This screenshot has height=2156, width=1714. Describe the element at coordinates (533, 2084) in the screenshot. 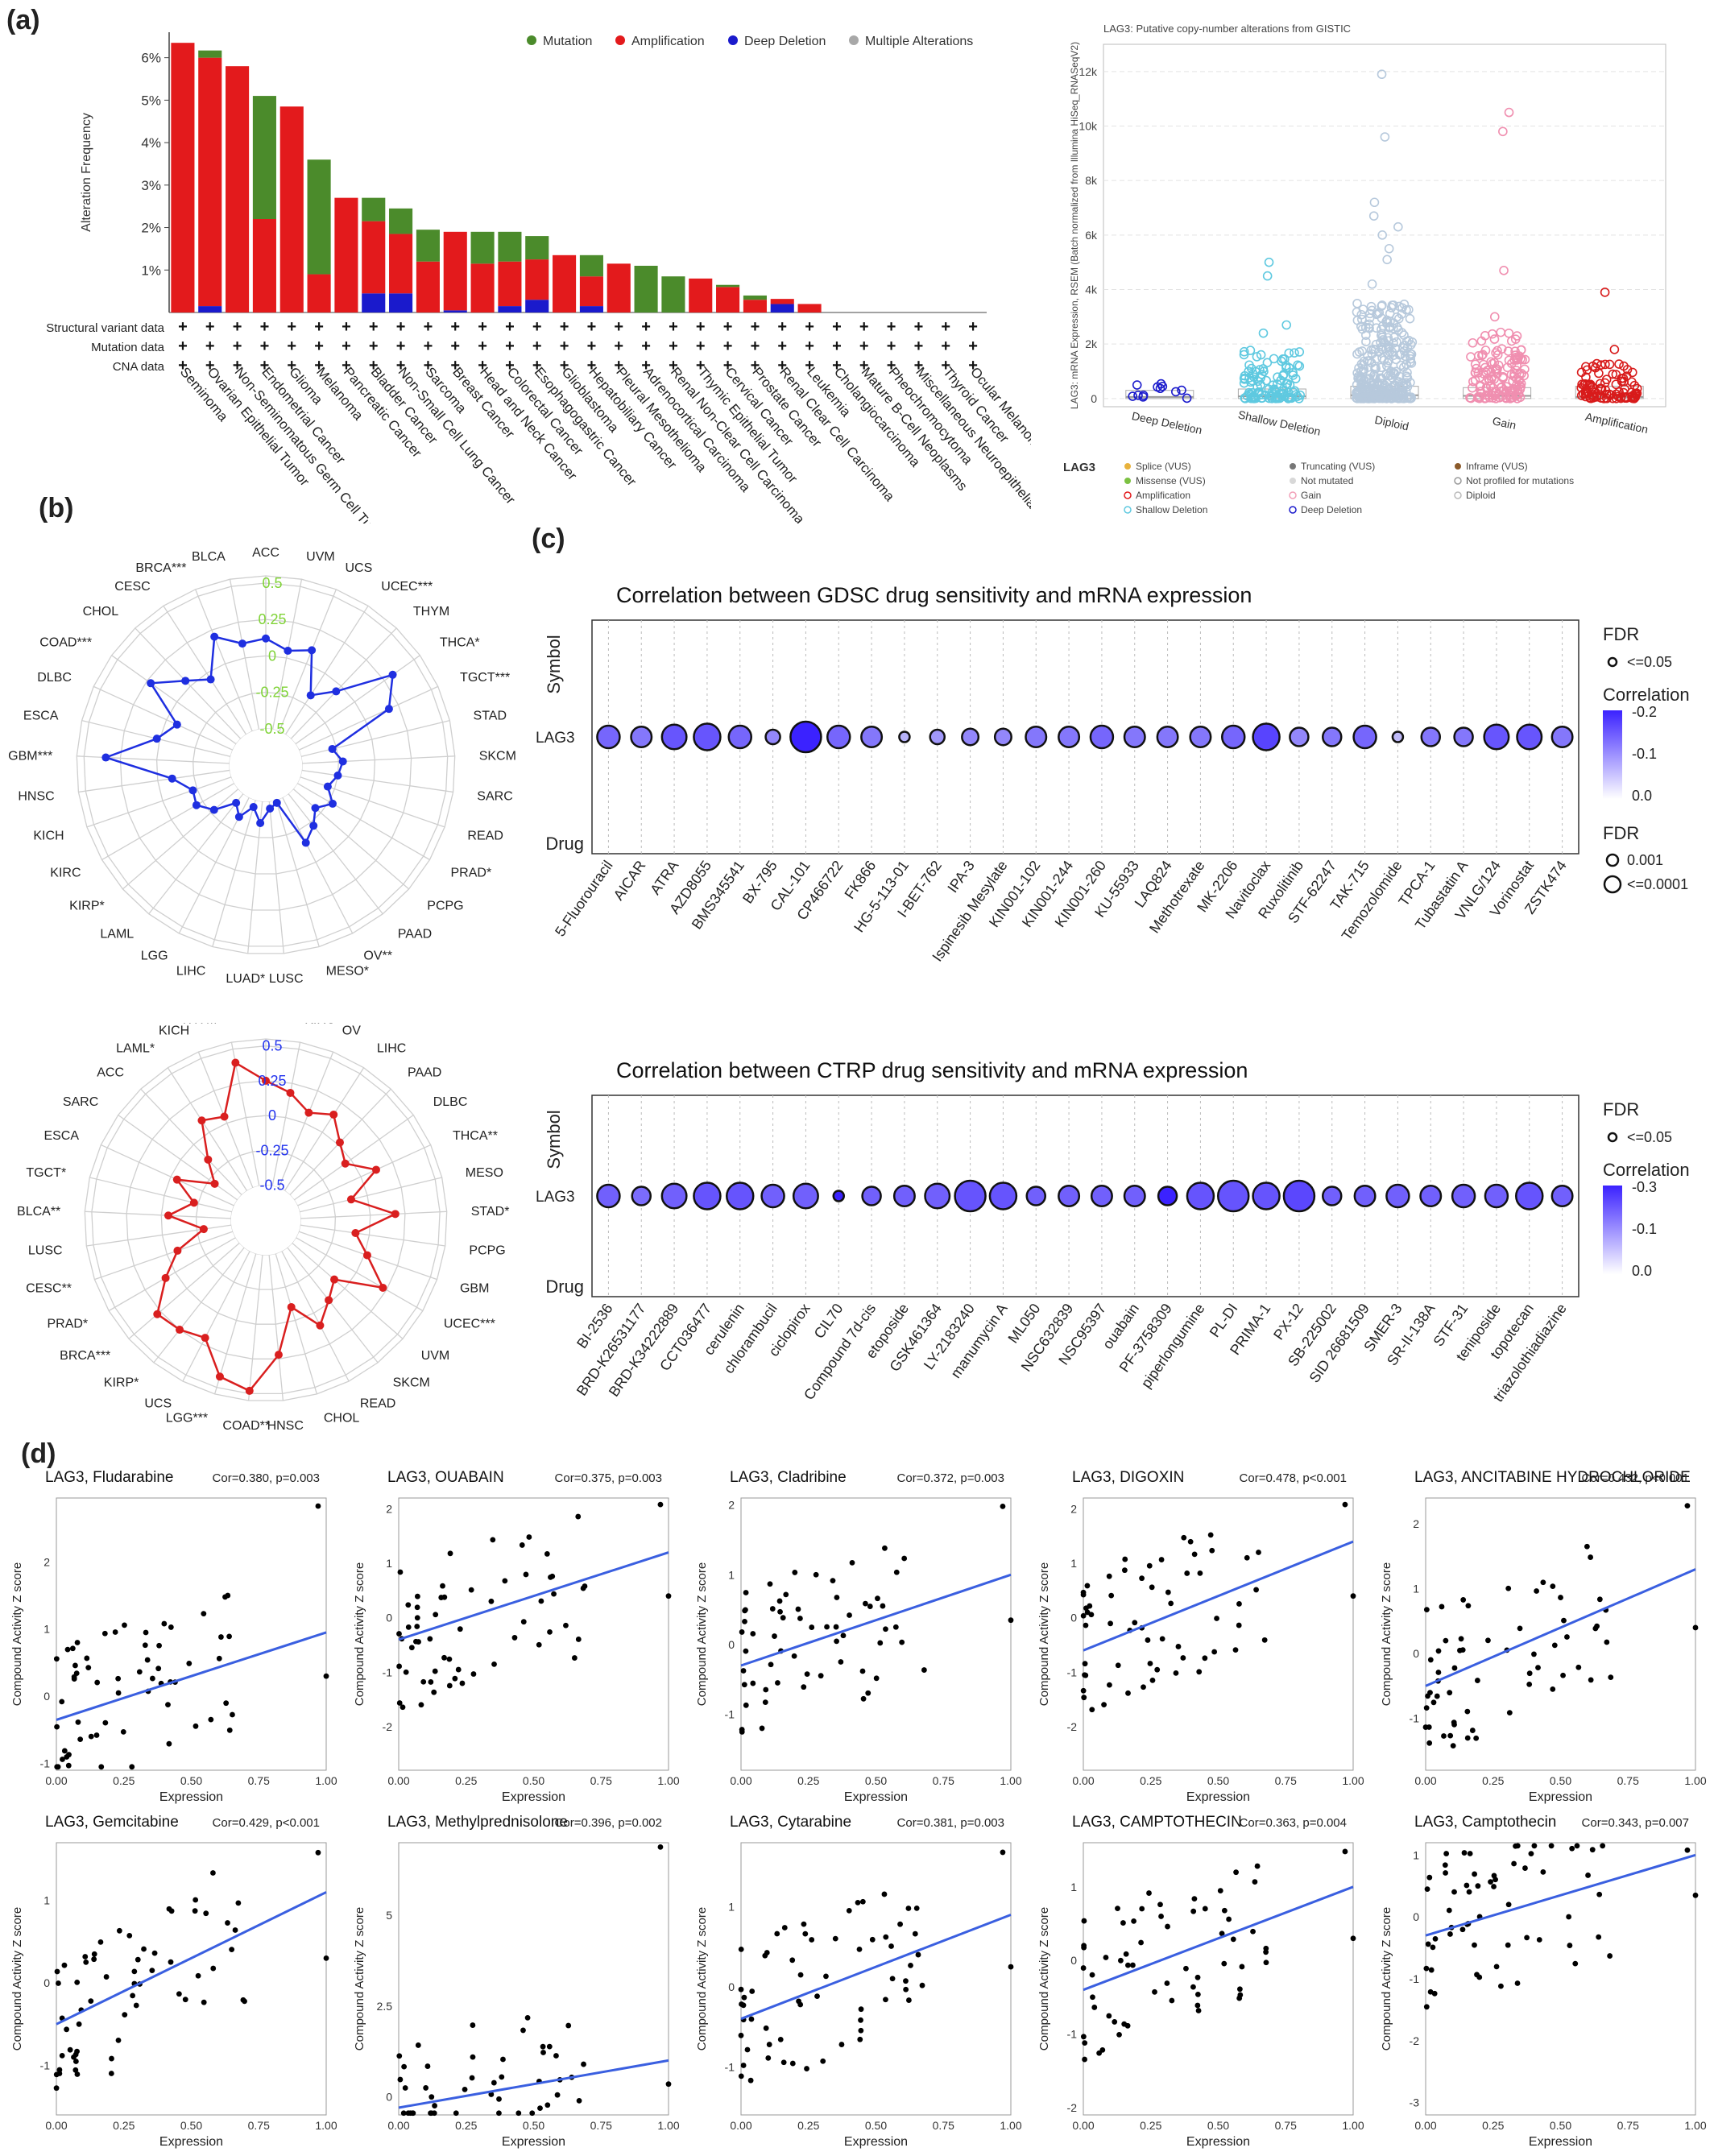

I see `regression-line` at that location.